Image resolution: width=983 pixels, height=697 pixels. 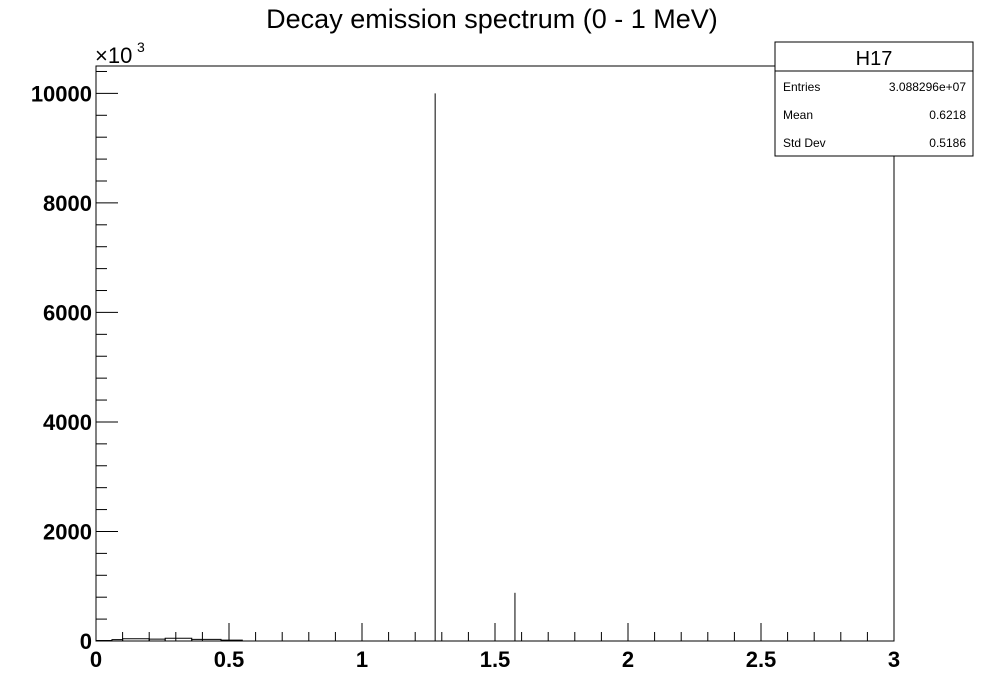 What do you see at coordinates (874, 59) in the screenshot?
I see `stats-title: H17` at bounding box center [874, 59].